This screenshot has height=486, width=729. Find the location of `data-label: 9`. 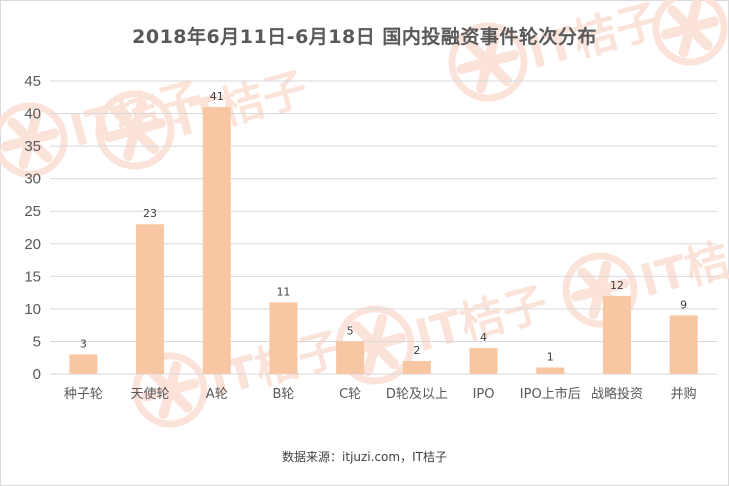

data-label: 9 is located at coordinates (683, 304).